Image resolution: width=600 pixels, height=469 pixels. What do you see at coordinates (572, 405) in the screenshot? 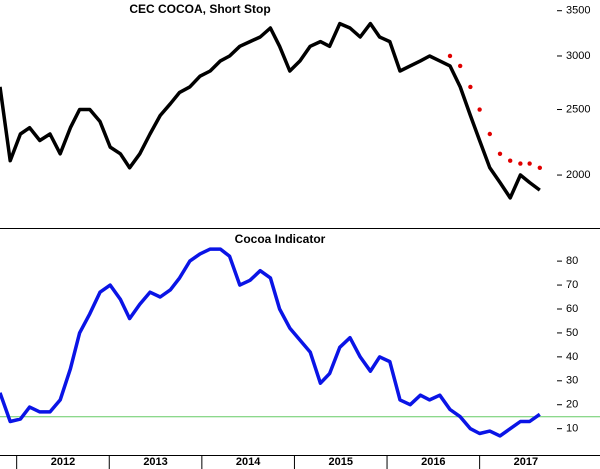
I see `y-tick-label: 20` at bounding box center [572, 405].